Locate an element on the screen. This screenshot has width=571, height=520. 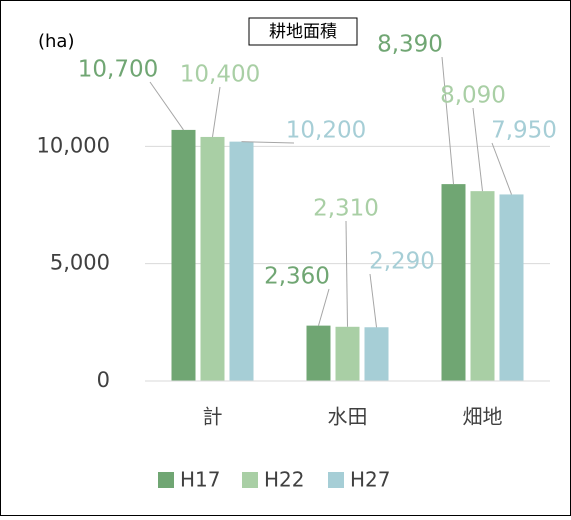
data-label: 10,700 is located at coordinates (118, 70).